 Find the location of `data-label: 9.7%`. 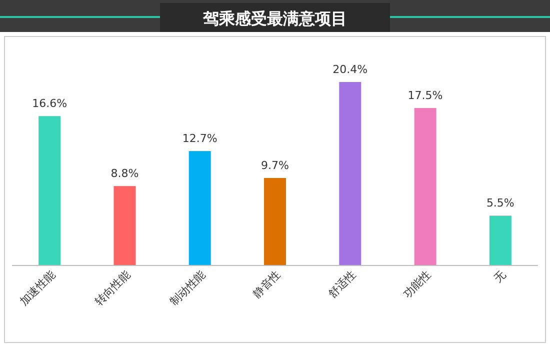

data-label: 9.7% is located at coordinates (275, 165).